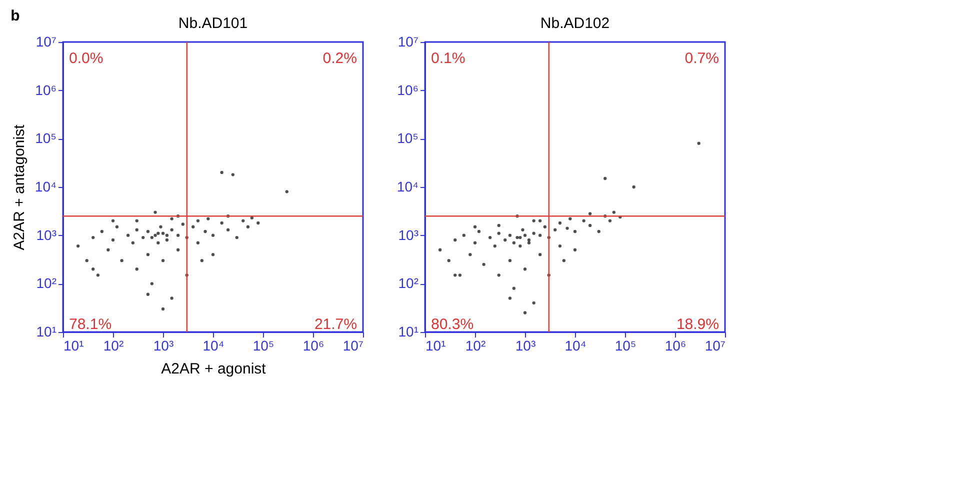  What do you see at coordinates (575, 23) in the screenshot?
I see `chart-title: Nb.AD102` at bounding box center [575, 23].